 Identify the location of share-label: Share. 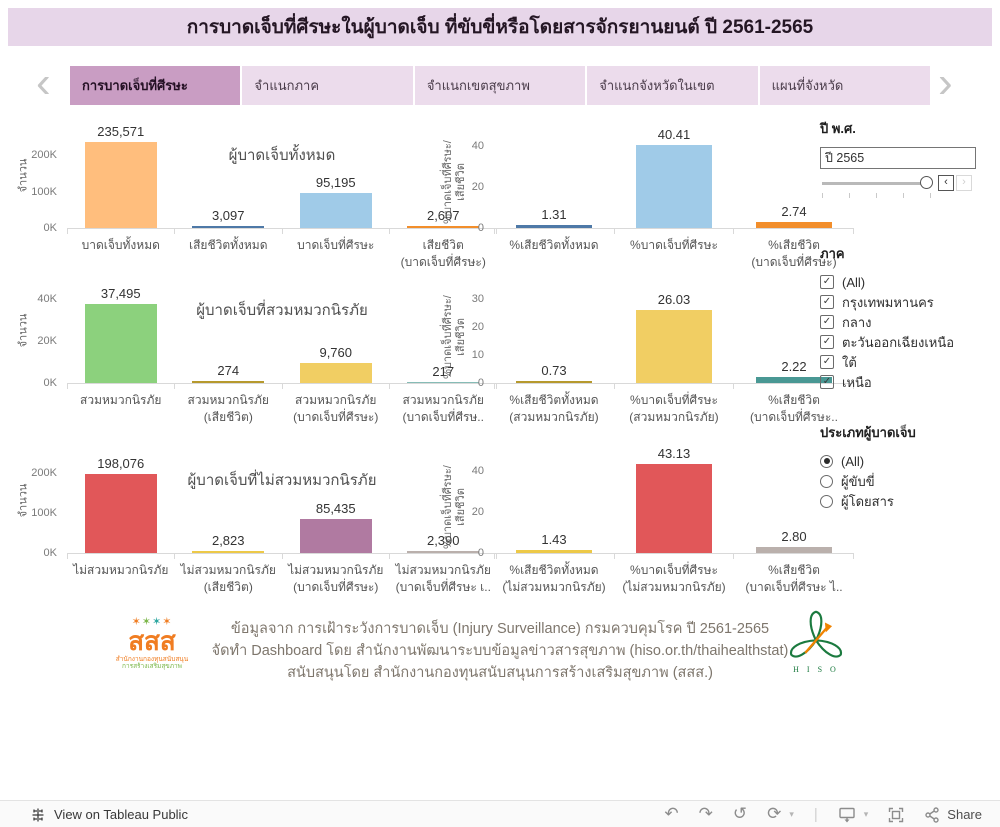
(964, 814).